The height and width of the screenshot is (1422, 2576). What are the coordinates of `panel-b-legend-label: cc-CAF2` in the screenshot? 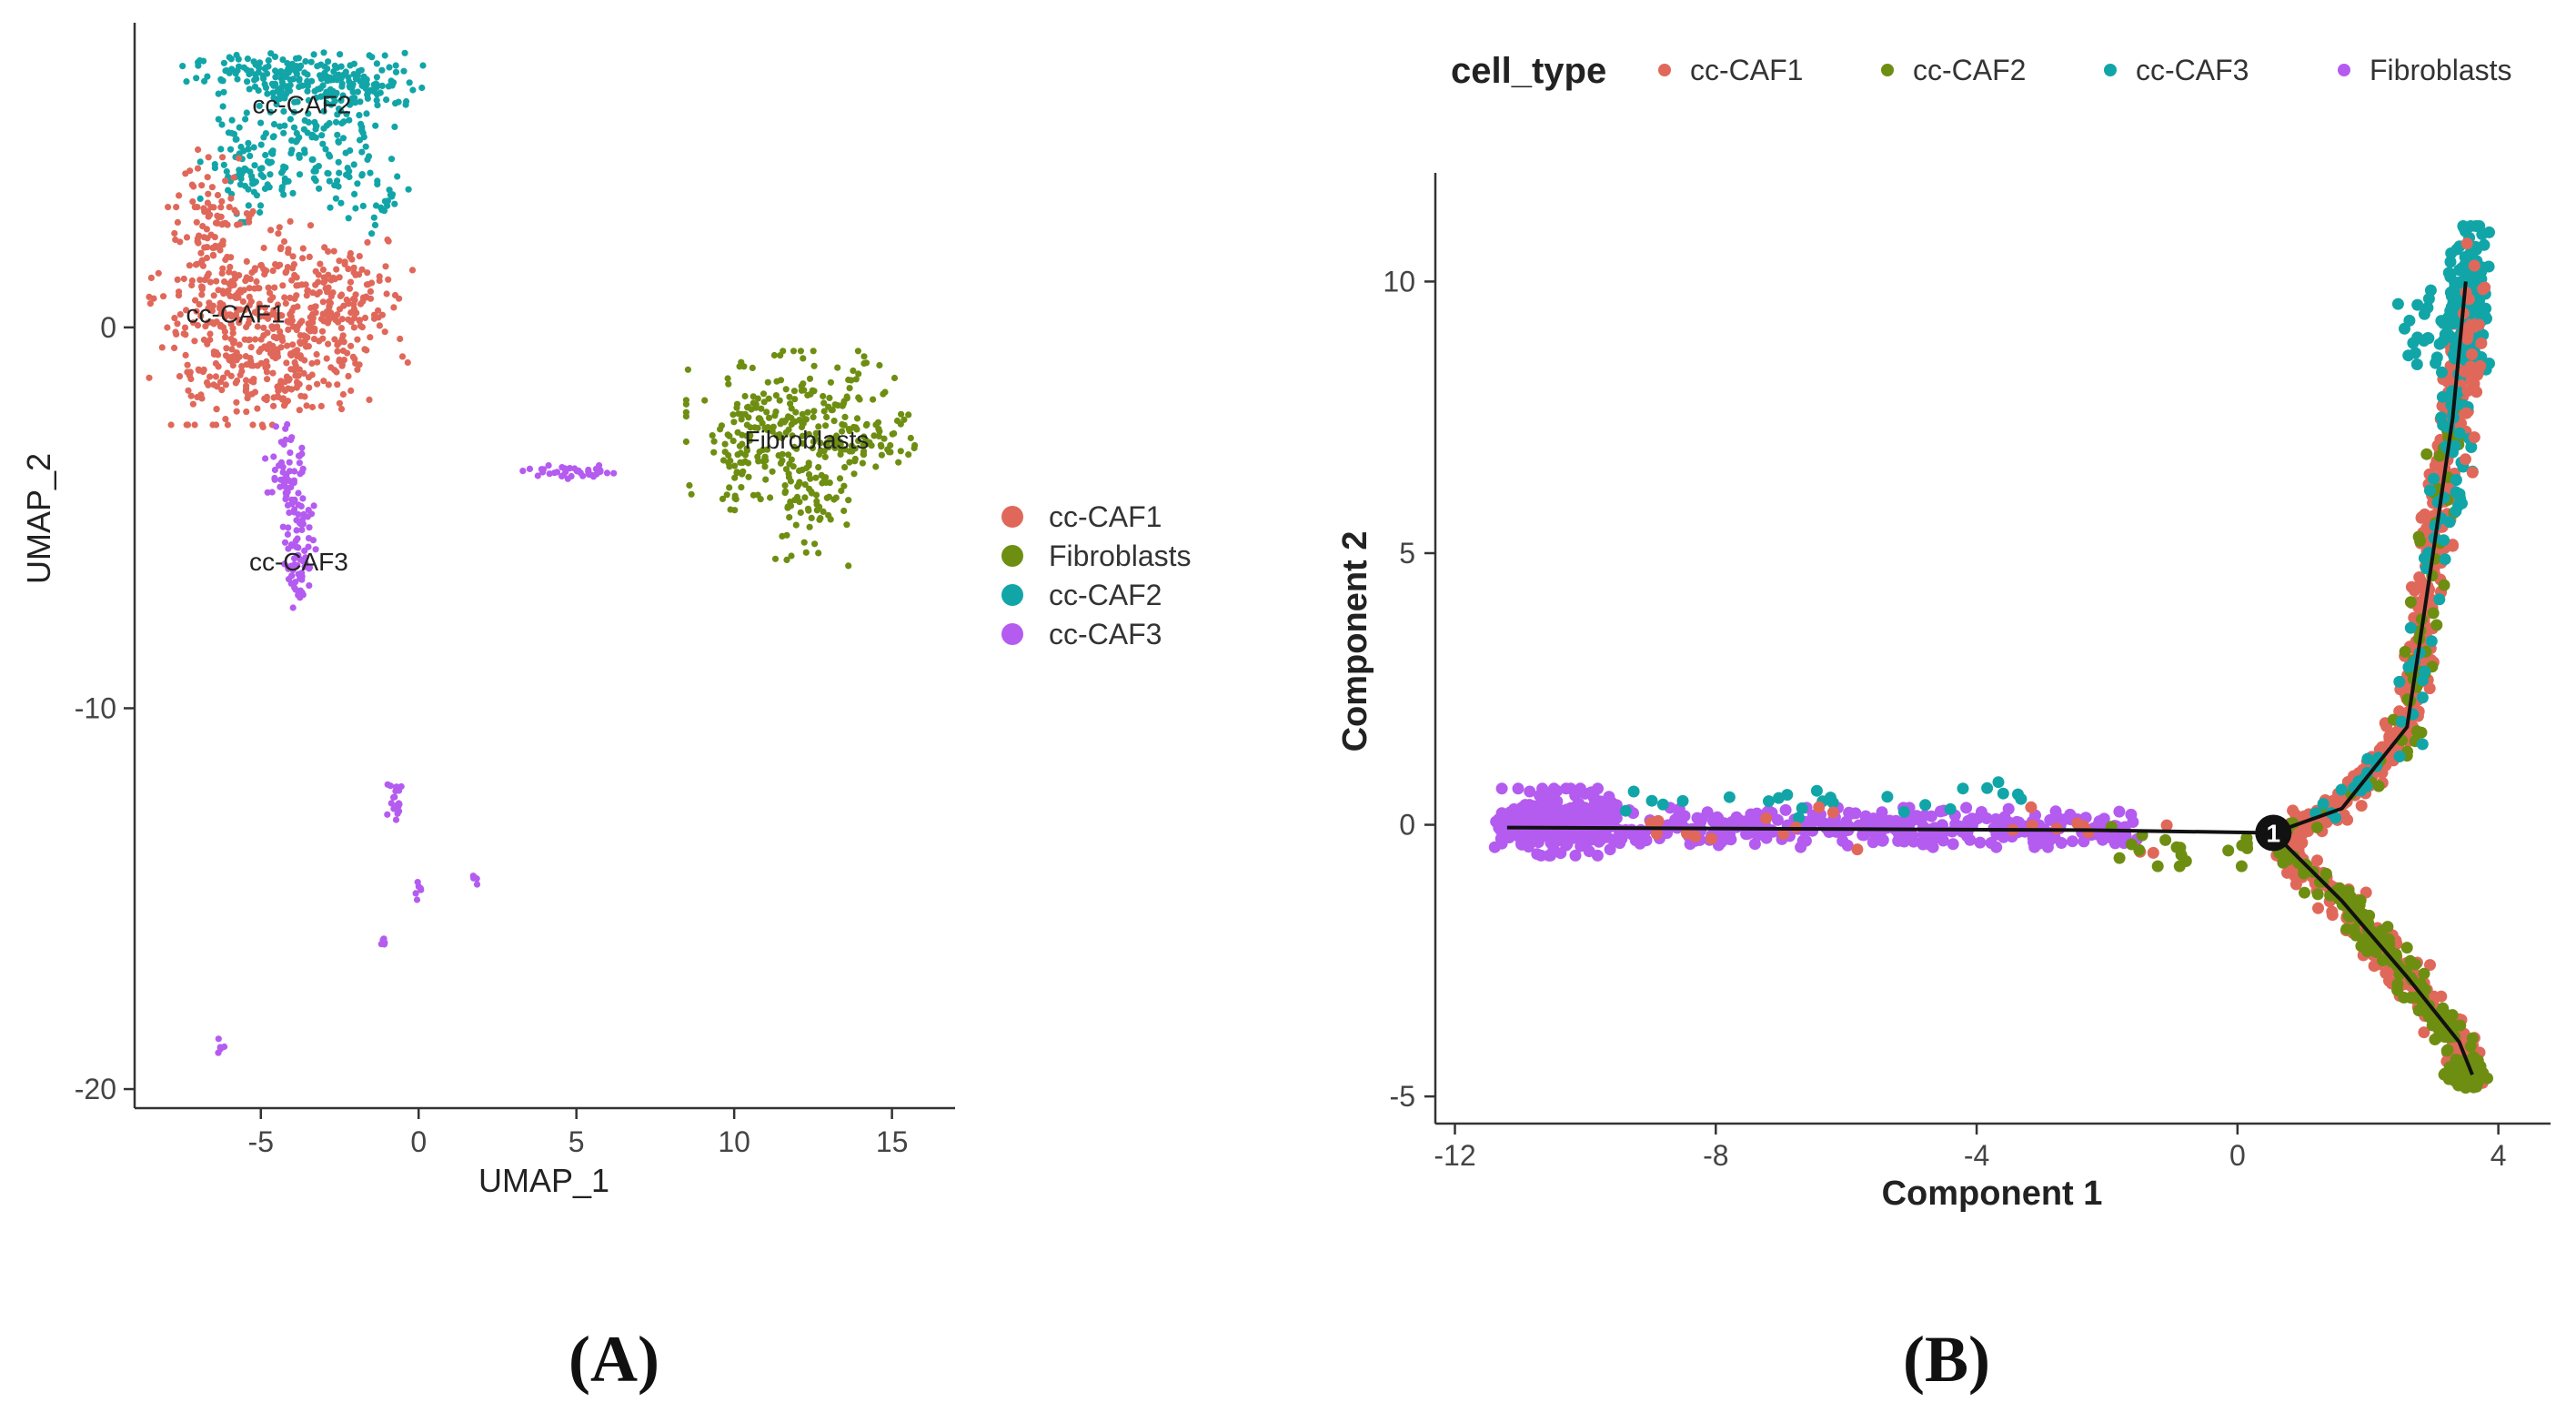 It's located at (1969, 70).